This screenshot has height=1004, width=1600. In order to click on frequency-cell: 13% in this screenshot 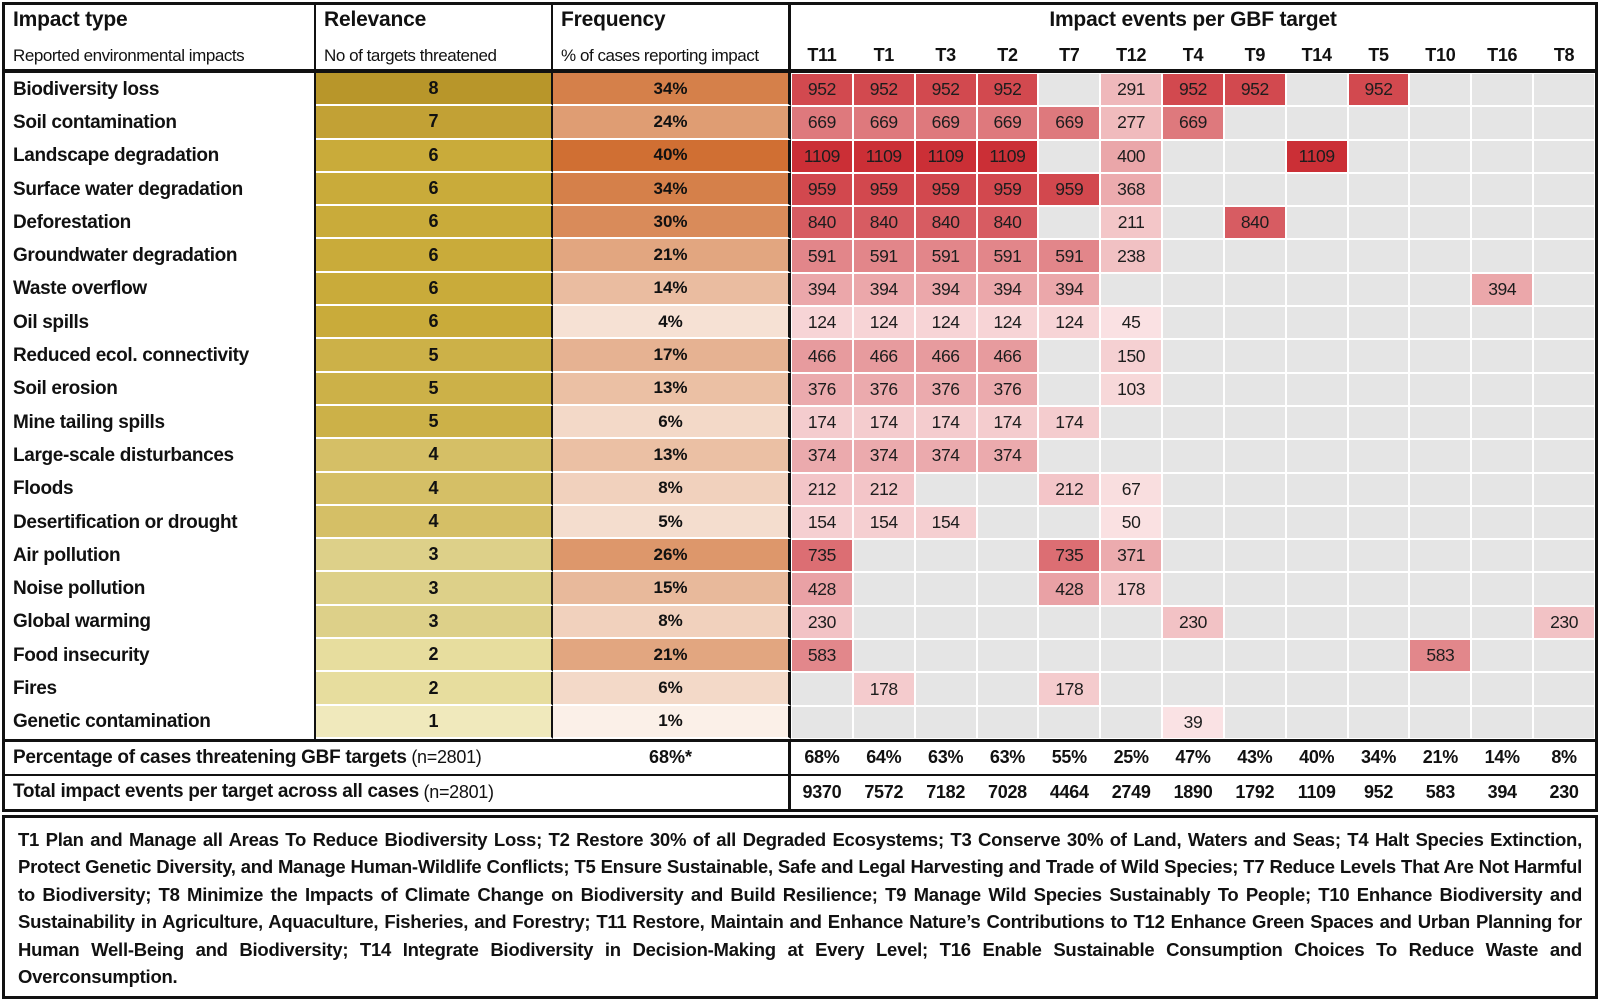, I will do `click(672, 456)`.